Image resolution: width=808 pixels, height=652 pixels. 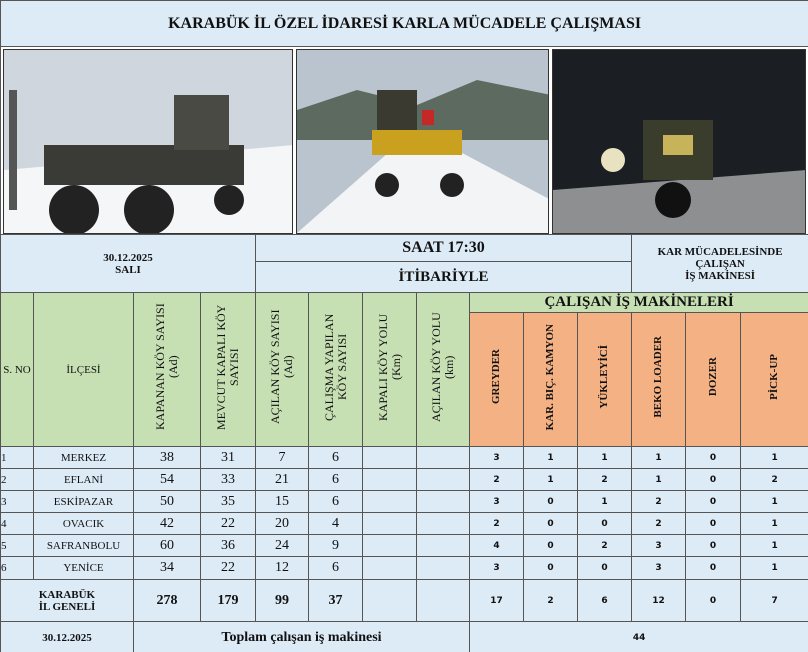 What do you see at coordinates (128, 257) in the screenshot?
I see `date: 30.12.2025` at bounding box center [128, 257].